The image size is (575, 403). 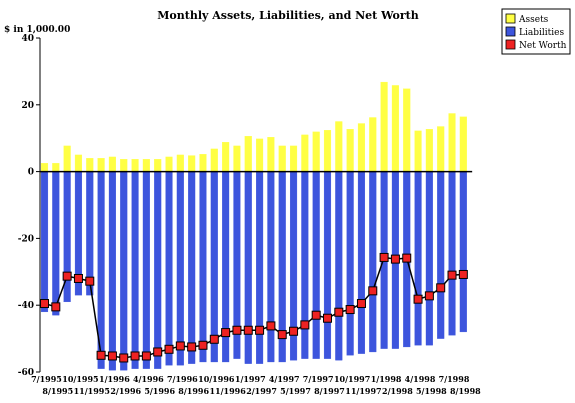 I want to click on x-tick-label: 4/1998, so click(x=420, y=379).